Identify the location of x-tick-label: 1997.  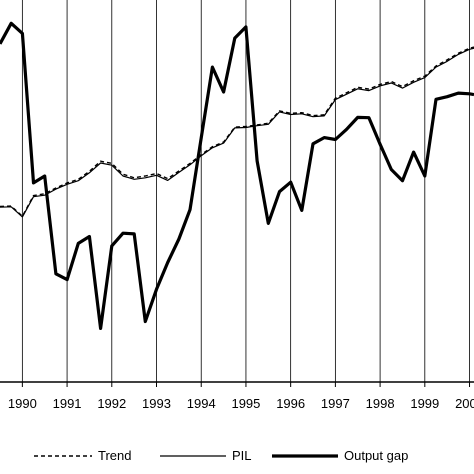
(335, 403).